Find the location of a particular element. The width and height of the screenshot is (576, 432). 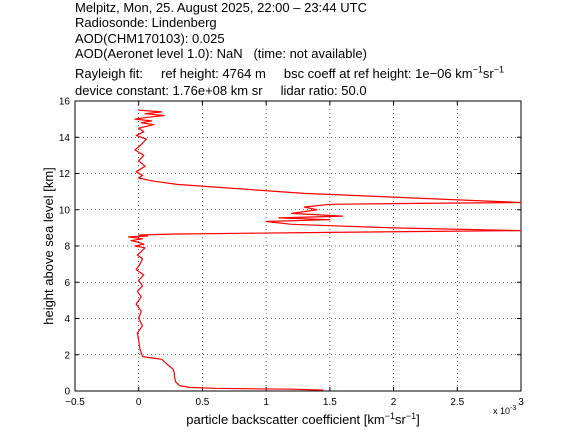

lidar-ratio: lidar ratio: 50.0 is located at coordinates (323, 90).